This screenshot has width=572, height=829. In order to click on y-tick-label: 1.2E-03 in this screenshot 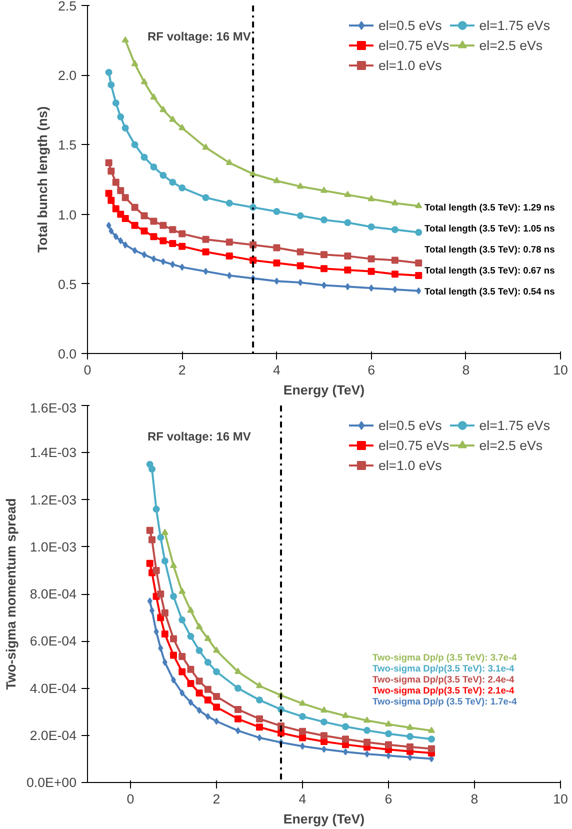, I will do `click(53, 500)`.